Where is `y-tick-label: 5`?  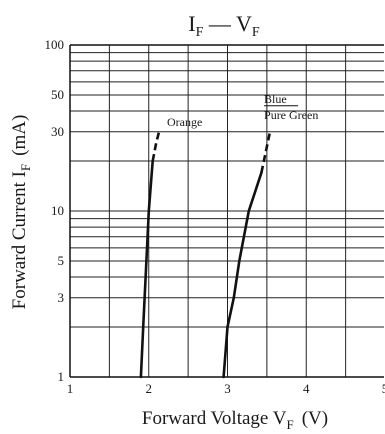 y-tick-label: 5 is located at coordinates (61, 260).